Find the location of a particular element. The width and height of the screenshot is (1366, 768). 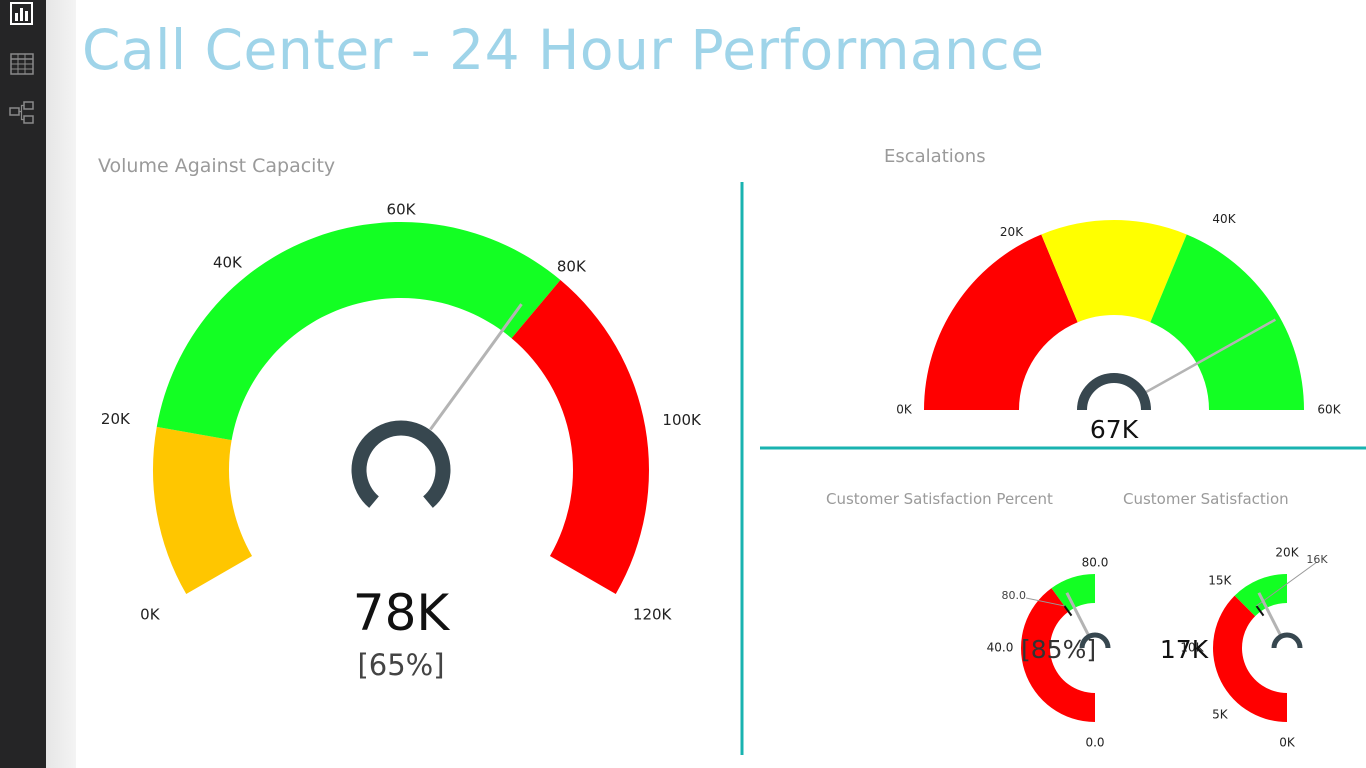

target-label: 16K is located at coordinates (1317, 559).